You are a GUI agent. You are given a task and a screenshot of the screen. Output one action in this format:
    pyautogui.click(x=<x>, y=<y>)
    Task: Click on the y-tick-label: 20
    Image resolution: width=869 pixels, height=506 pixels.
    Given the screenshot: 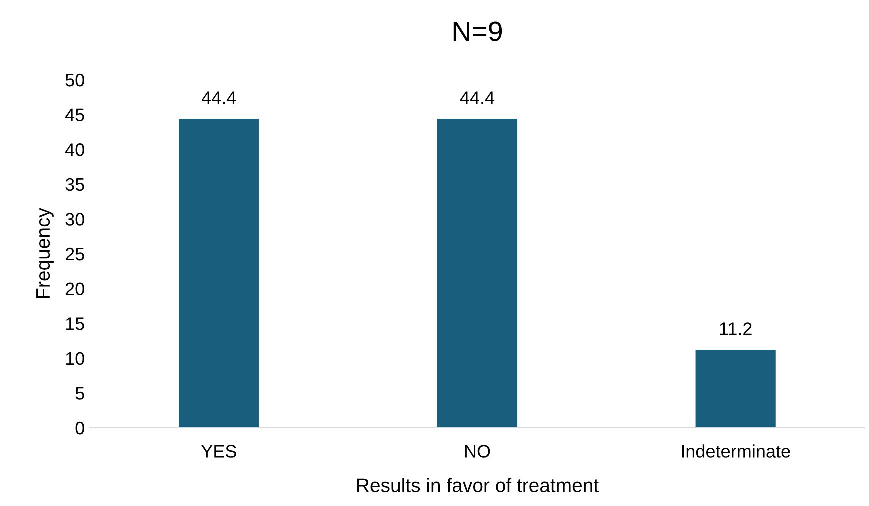 What is the action you would take?
    pyautogui.click(x=75, y=289)
    